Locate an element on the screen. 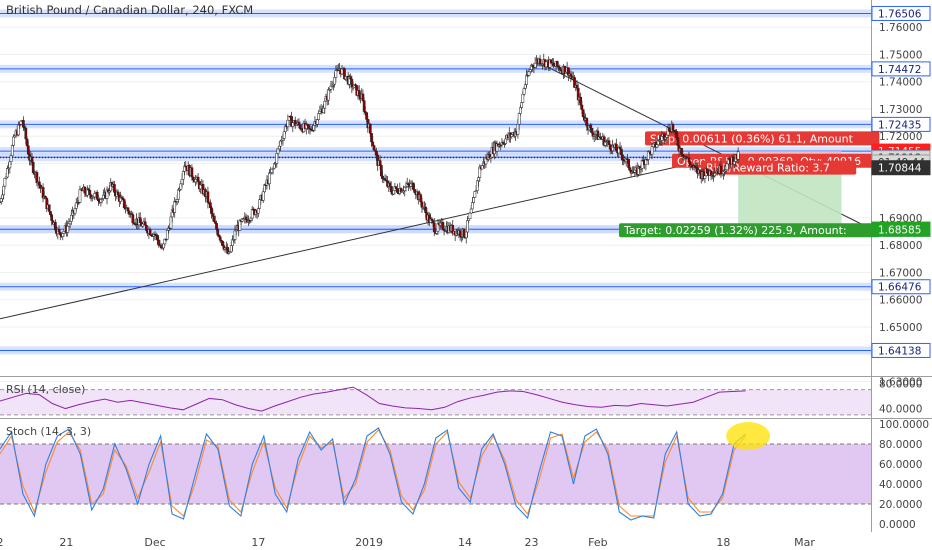  time-tick-label: Feb is located at coordinates (597, 542).